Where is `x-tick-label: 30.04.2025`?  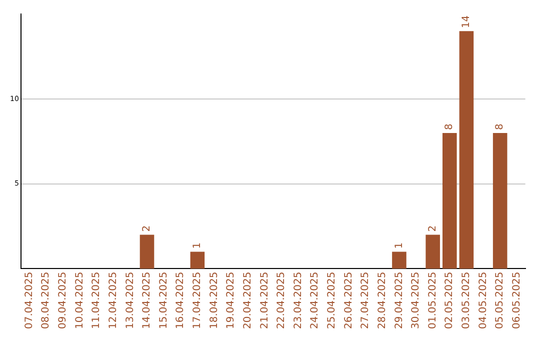
x-tick-label: 30.04.2025 is located at coordinates (416, 301).